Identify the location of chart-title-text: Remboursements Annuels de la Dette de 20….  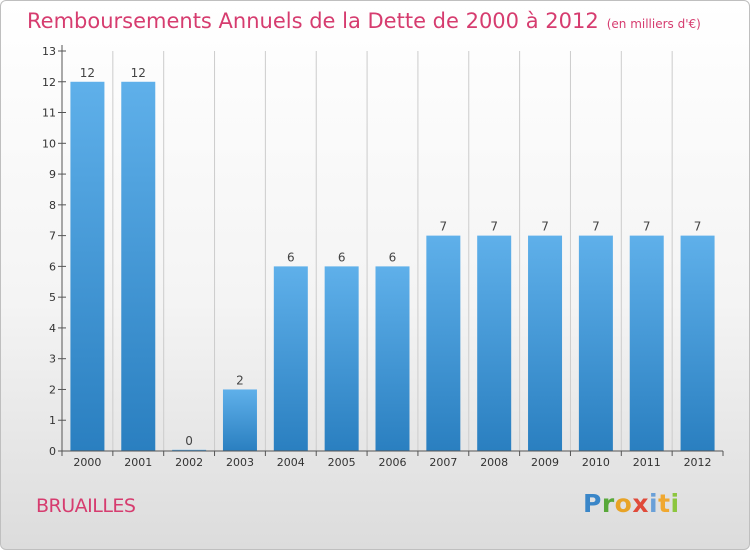
(313, 21).